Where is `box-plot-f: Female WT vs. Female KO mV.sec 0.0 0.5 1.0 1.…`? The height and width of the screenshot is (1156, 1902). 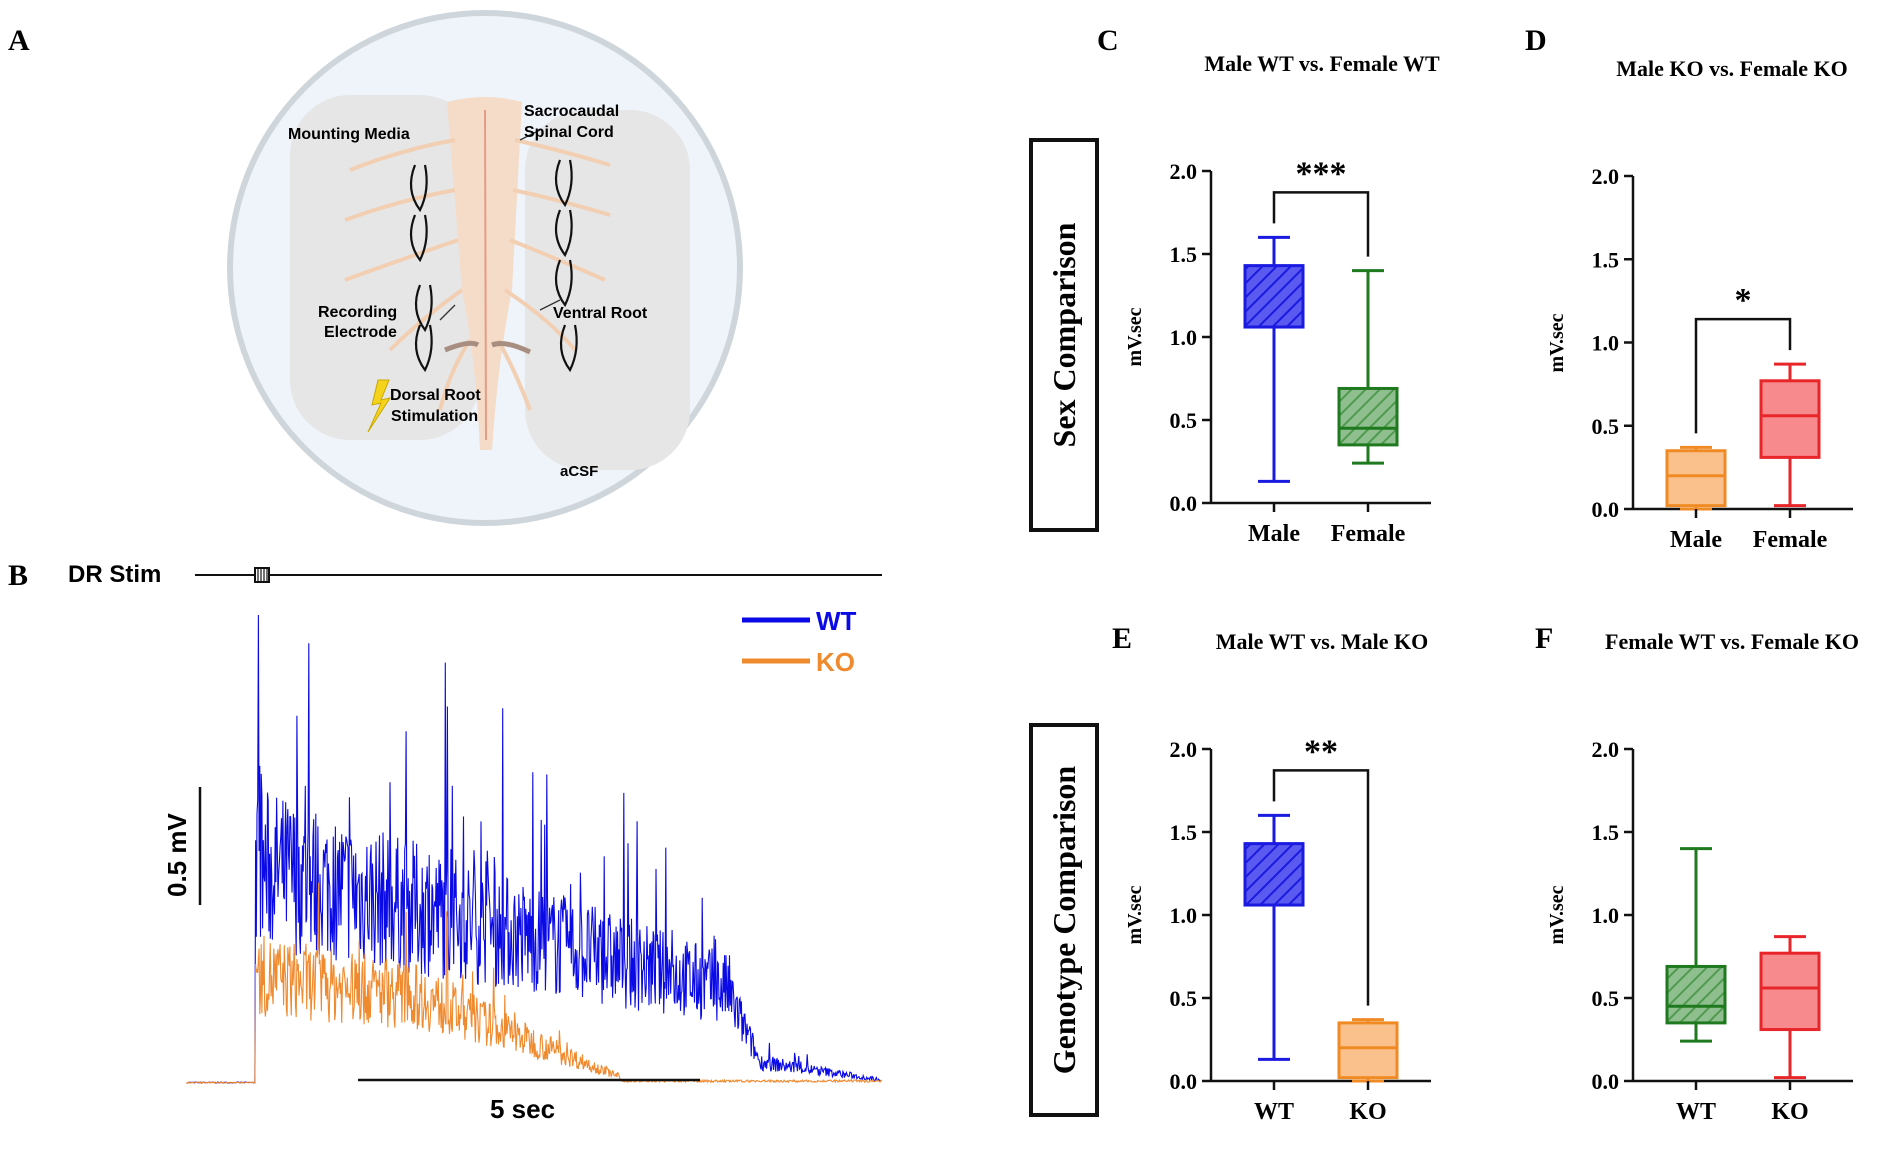
box-plot-f: Female WT vs. Female KO mV.sec 0.0 0.5 1.0 1.… is located at coordinates (1702, 877).